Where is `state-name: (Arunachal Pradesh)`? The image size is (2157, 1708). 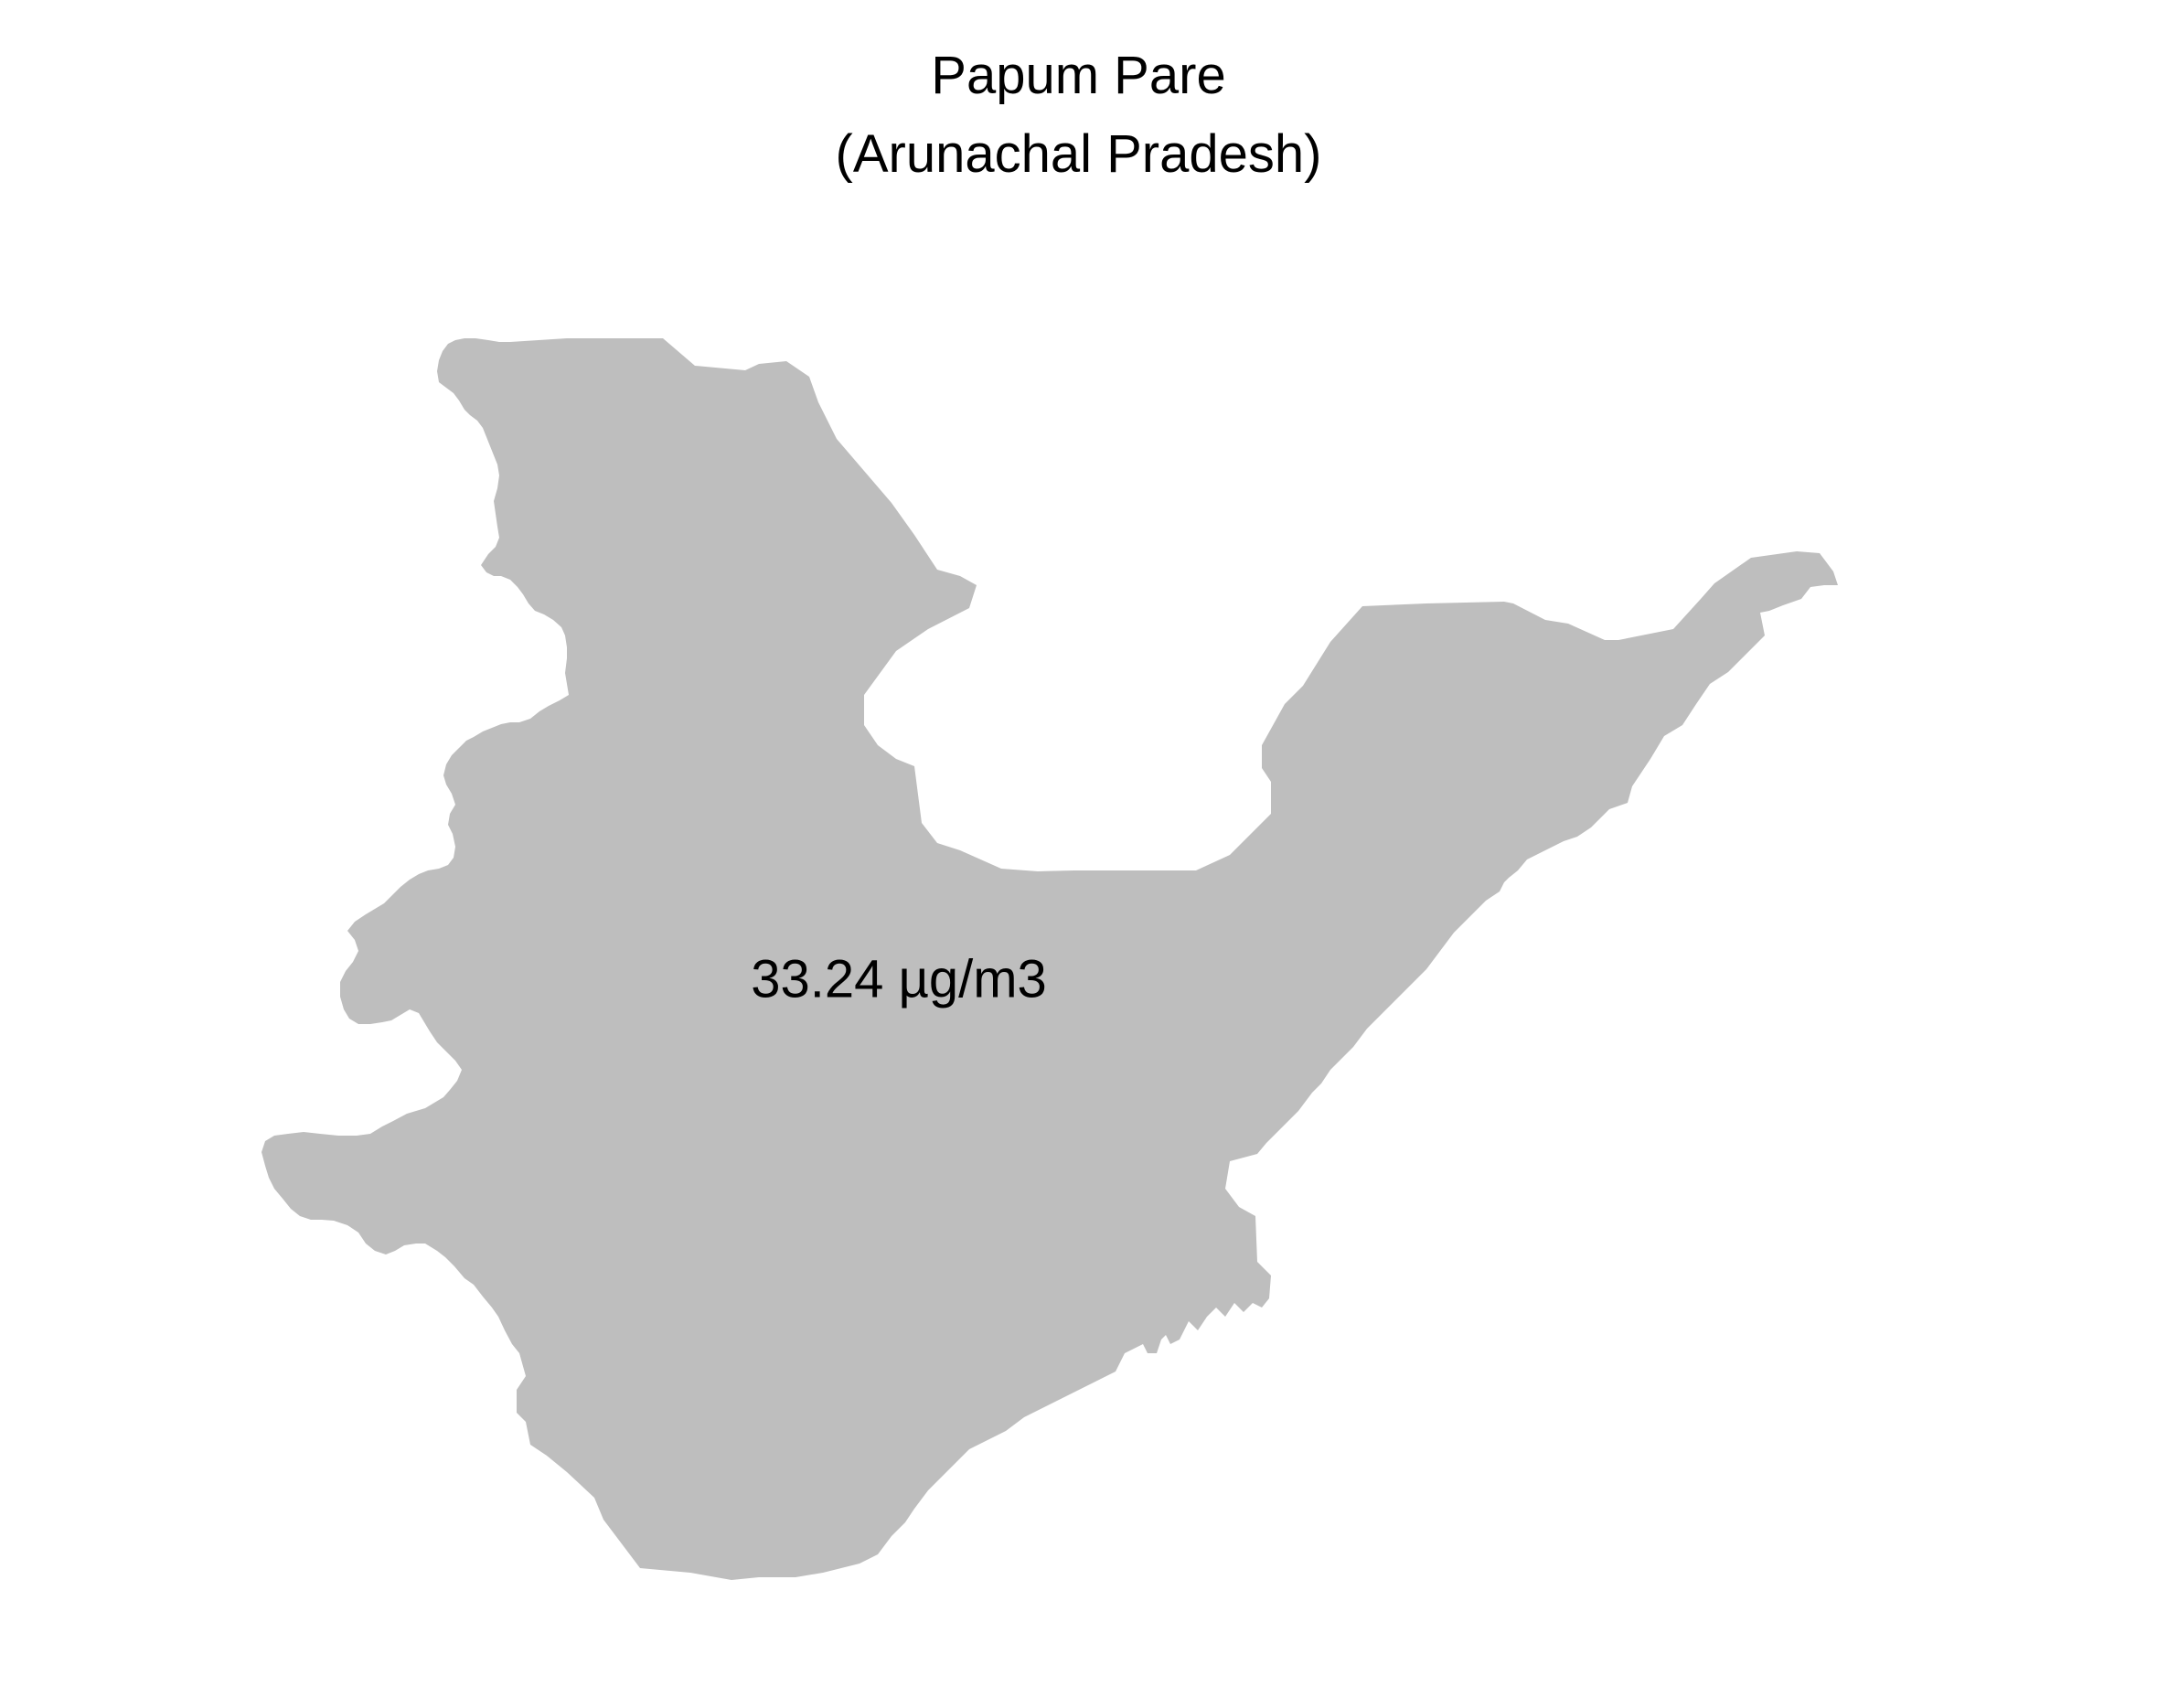 state-name: (Arunachal Pradesh) is located at coordinates (1078, 154).